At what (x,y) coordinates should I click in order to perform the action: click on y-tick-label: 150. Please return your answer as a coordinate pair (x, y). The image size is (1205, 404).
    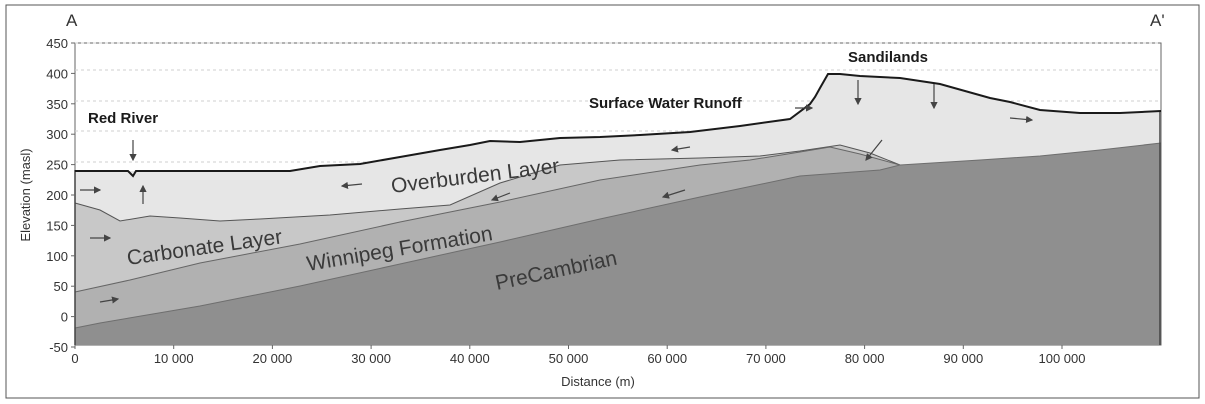
    Looking at the image, I should click on (57, 225).